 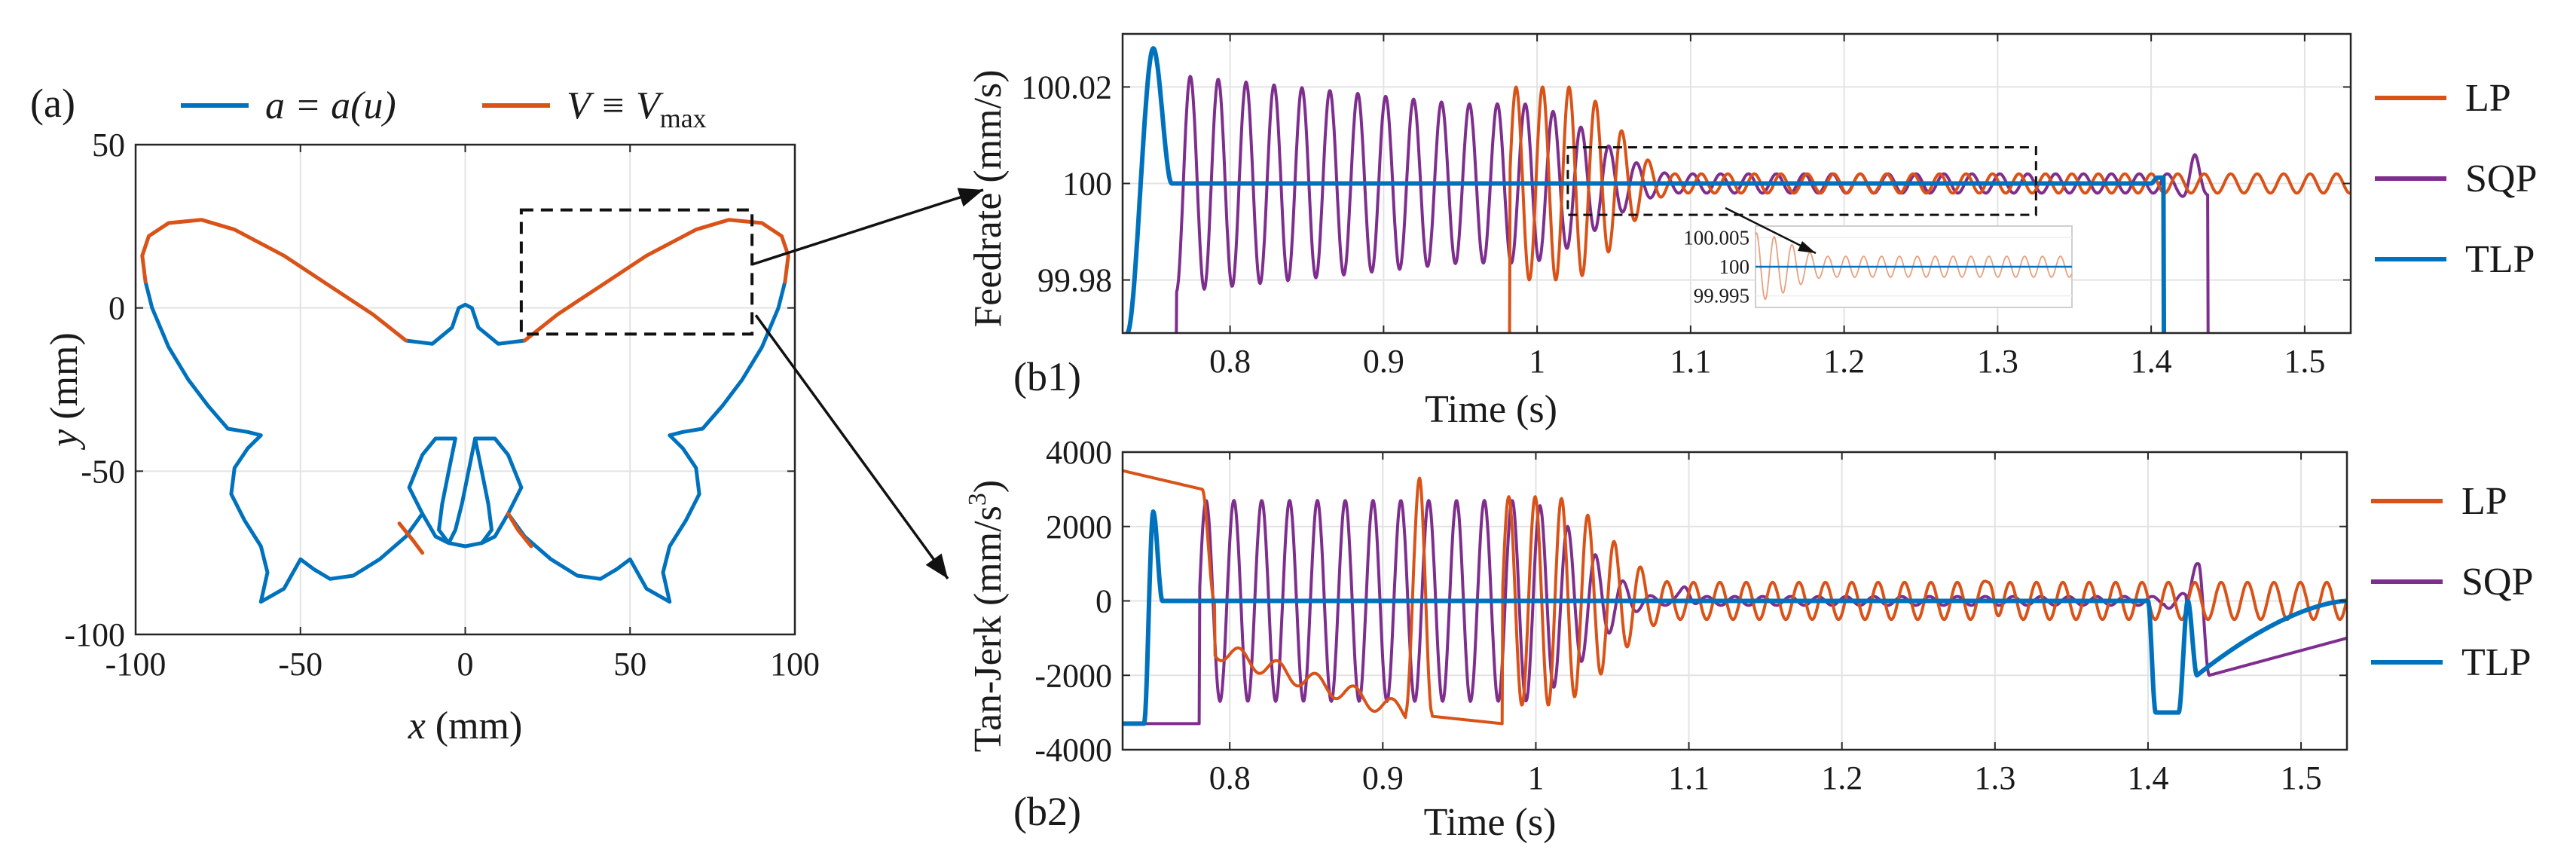 What do you see at coordinates (970, 197) in the screenshot?
I see `zoom-arrow-b1-head` at bounding box center [970, 197].